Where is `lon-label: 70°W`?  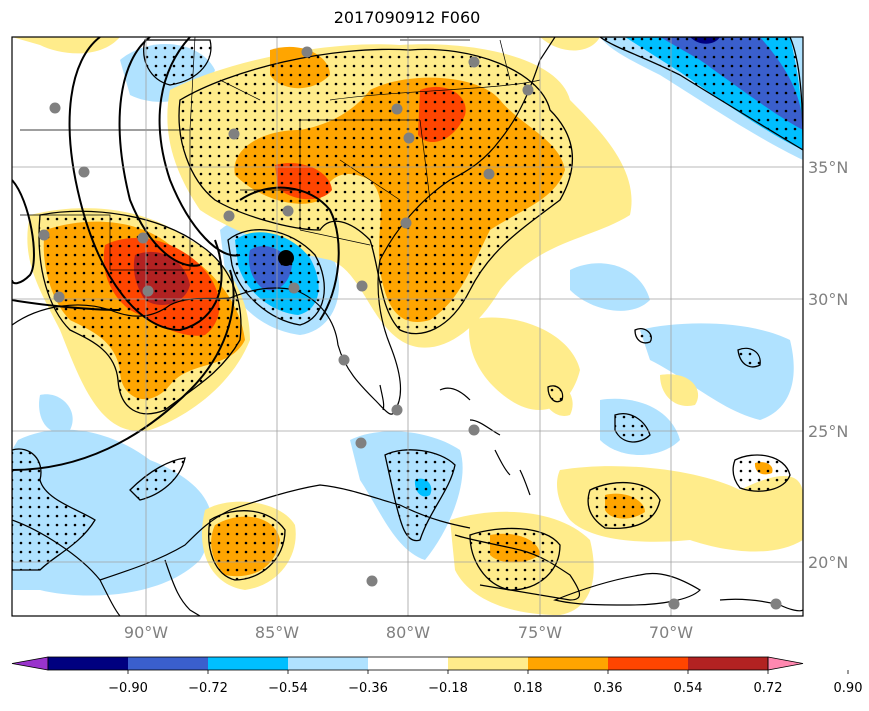 lon-label: 70°W is located at coordinates (671, 632).